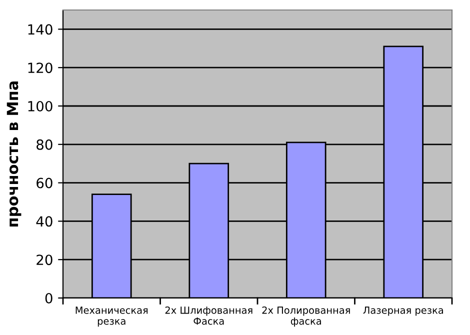  What do you see at coordinates (44, 144) in the screenshot?
I see `y-tick-label: 80` at bounding box center [44, 144].